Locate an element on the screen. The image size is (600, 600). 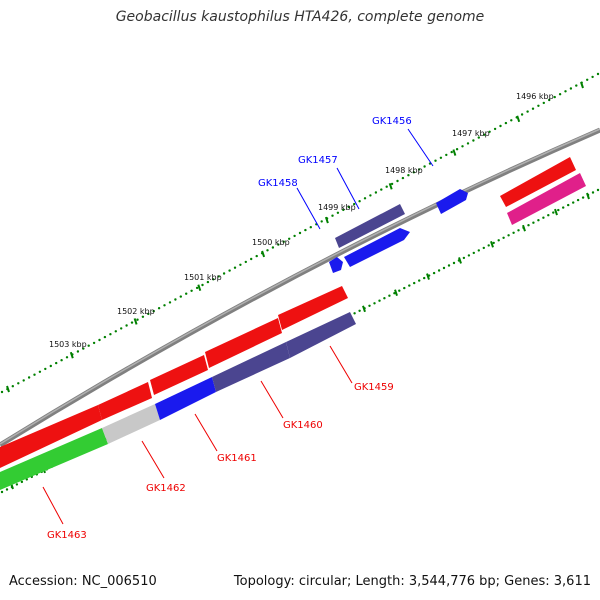
feature-gk1461 is located at coordinates (185, 398).